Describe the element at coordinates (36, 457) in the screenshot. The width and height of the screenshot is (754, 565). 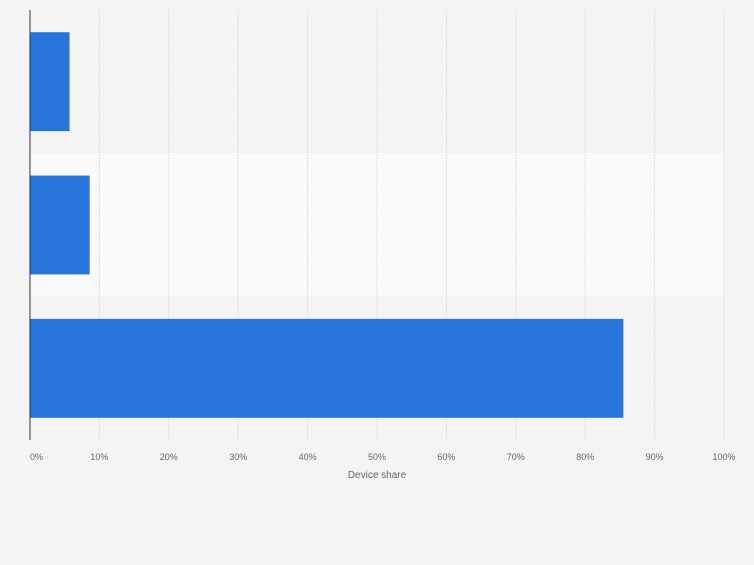
I see `x-tick-label: 0%` at that location.